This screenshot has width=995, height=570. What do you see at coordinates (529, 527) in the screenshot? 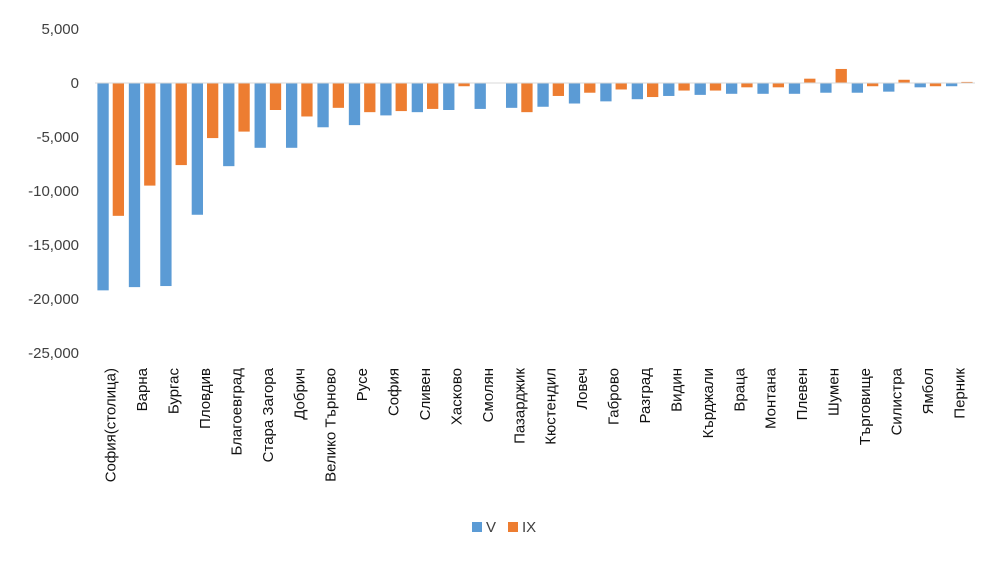
I see `legend-label-ix: IX` at bounding box center [529, 527].